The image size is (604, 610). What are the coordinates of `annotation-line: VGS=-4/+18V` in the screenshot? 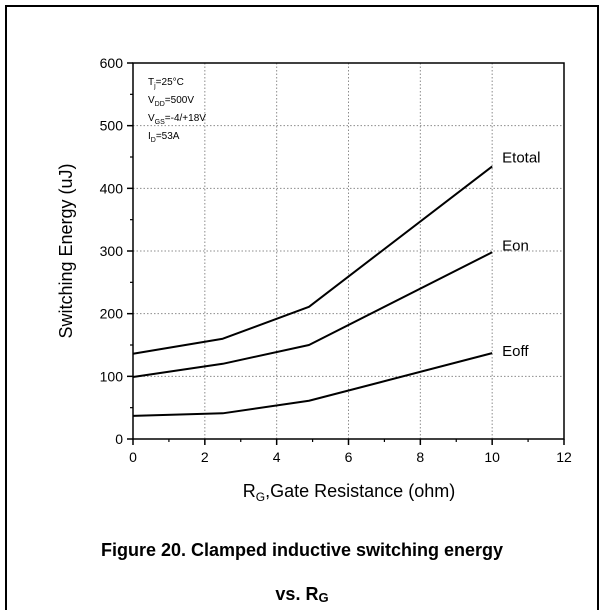 It's located at (177, 119).